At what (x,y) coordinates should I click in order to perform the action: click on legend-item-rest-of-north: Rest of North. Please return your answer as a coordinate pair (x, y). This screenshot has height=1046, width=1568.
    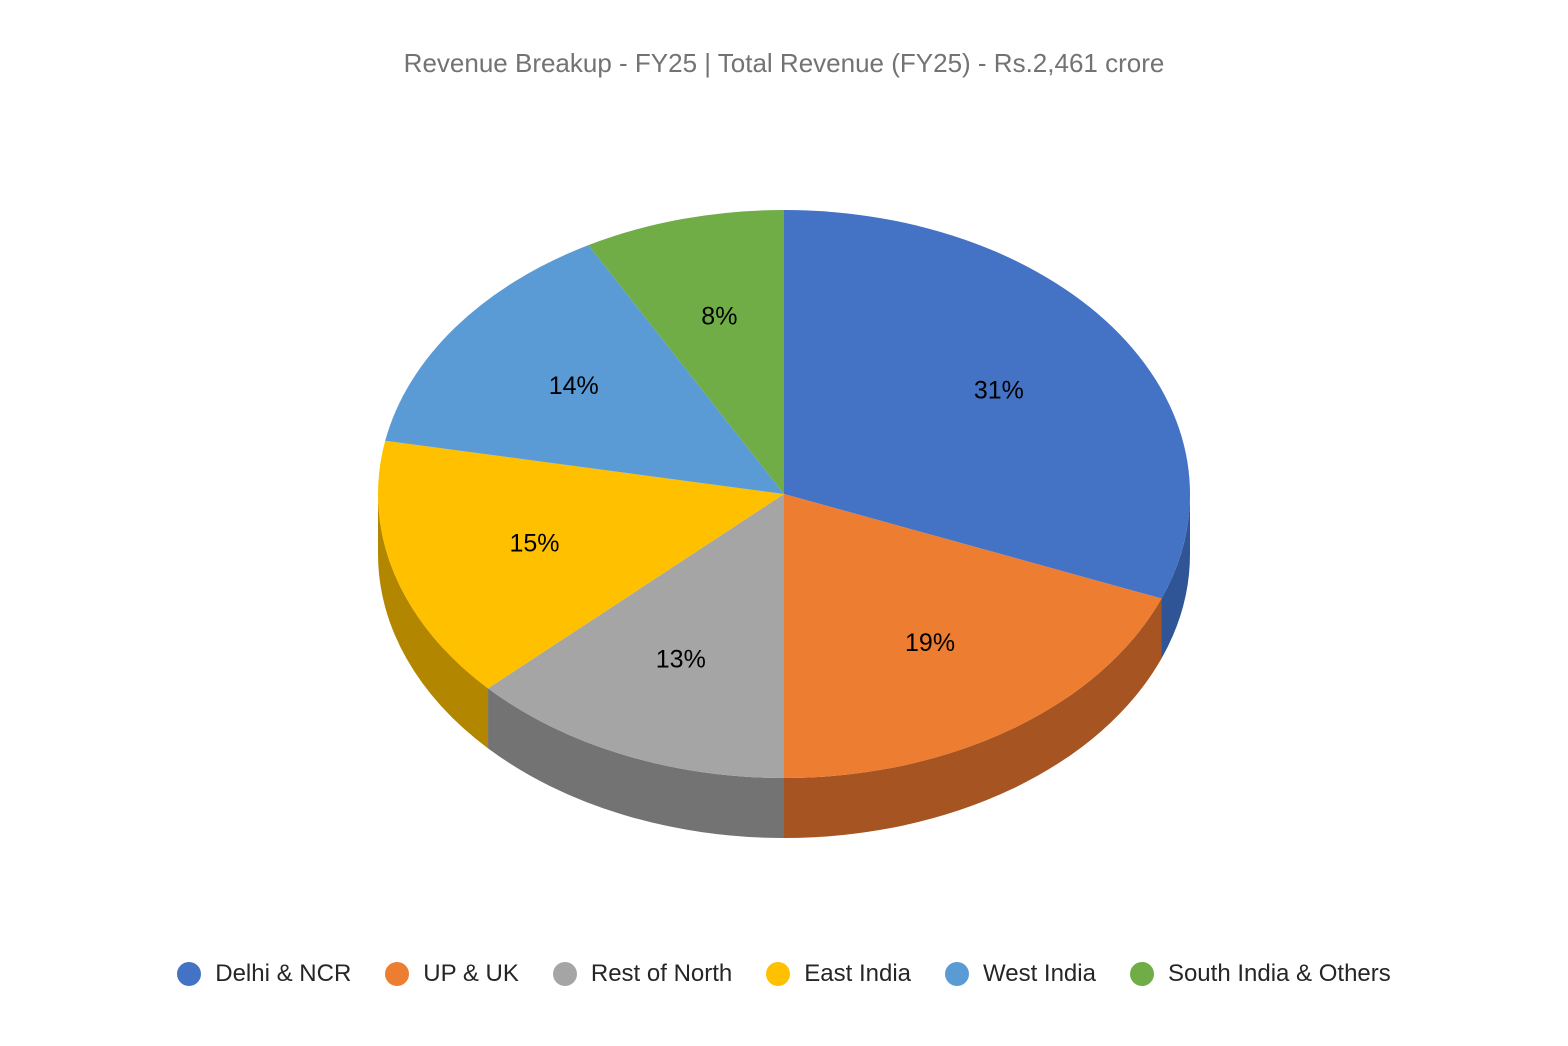
    Looking at the image, I should click on (642, 974).